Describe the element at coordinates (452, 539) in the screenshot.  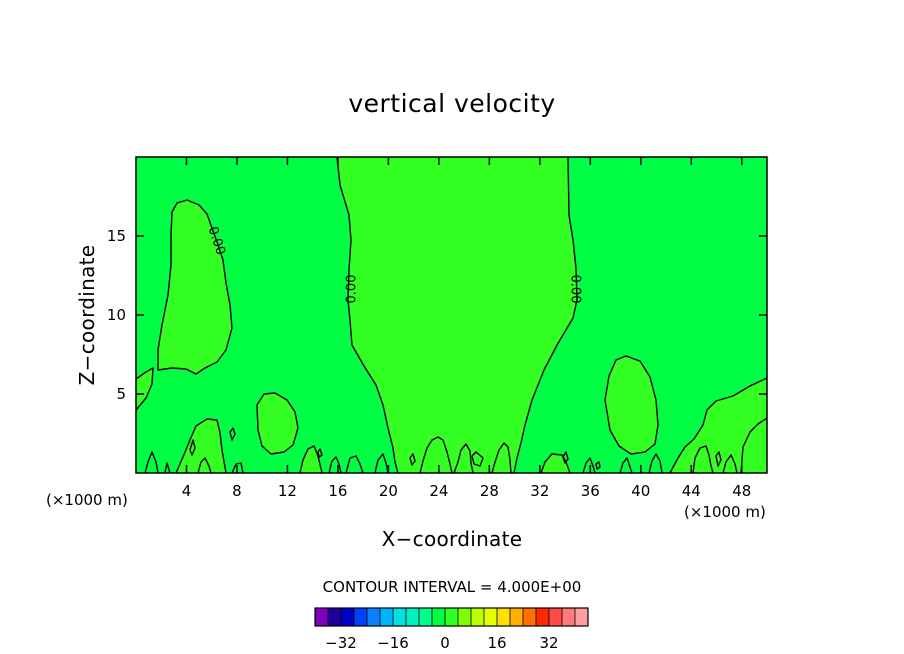
I see `x-axis-label: X−coordinate` at that location.